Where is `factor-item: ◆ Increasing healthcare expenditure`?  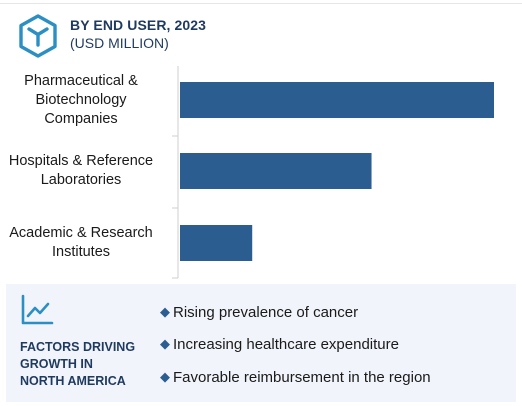
factor-item: ◆ Increasing healthcare expenditure is located at coordinates (279, 344).